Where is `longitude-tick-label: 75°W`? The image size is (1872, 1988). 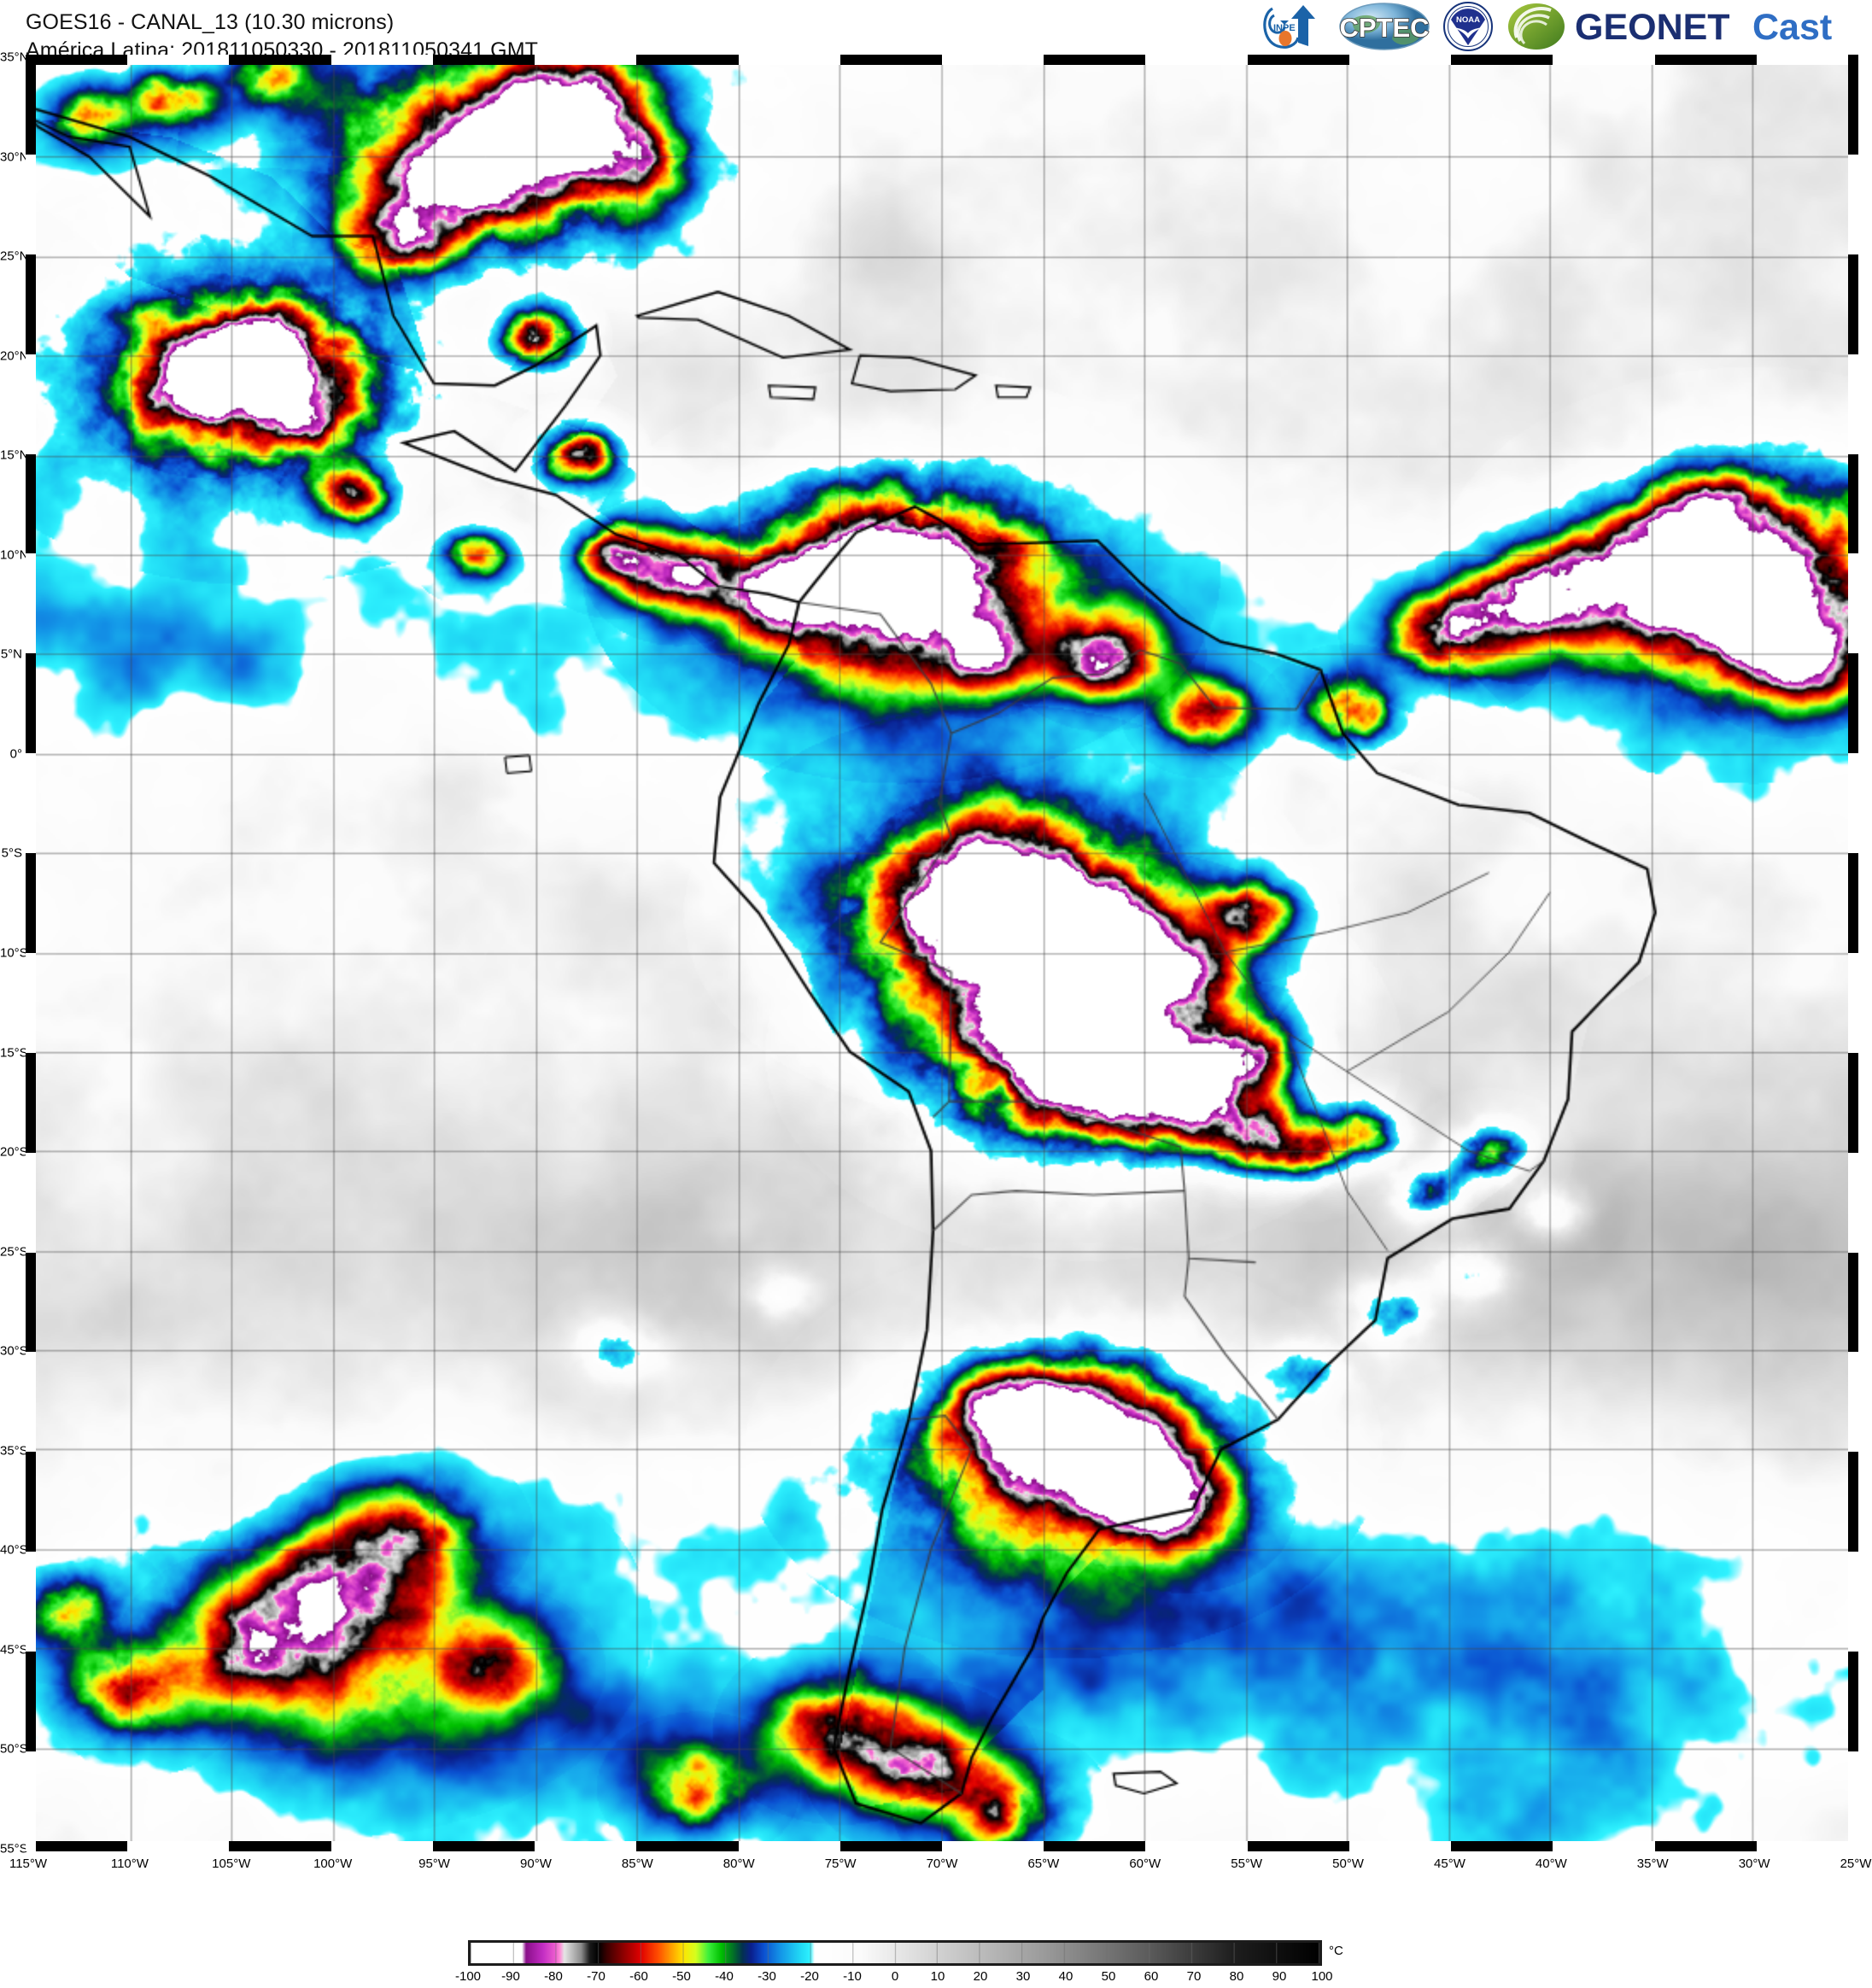 longitude-tick-label: 75°W is located at coordinates (840, 1863).